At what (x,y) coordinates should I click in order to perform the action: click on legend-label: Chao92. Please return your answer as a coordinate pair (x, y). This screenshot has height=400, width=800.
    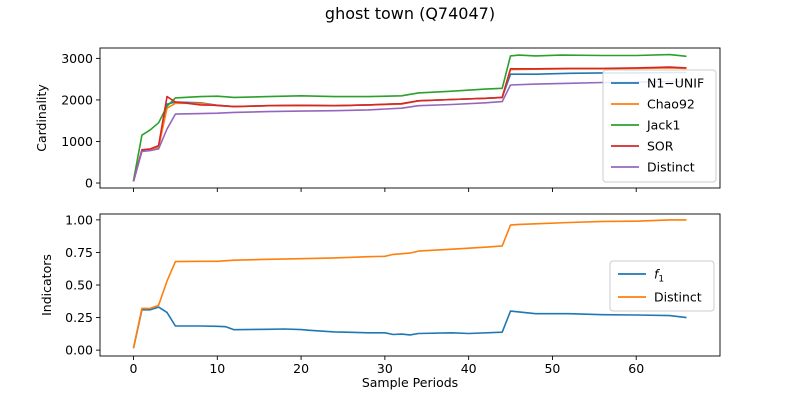
    Looking at the image, I should click on (671, 104).